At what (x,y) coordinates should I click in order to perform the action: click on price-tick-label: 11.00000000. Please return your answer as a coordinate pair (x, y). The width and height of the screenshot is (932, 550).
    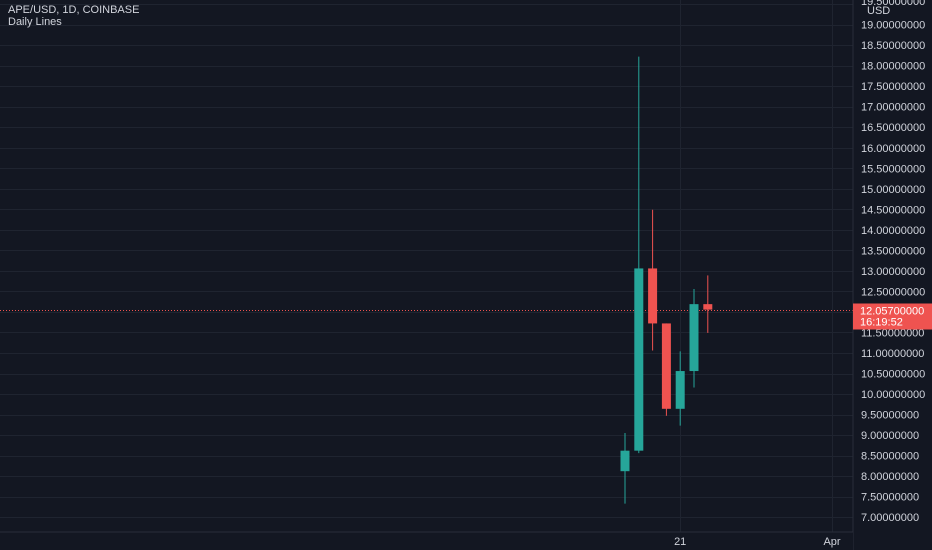
    Looking at the image, I should click on (892, 354).